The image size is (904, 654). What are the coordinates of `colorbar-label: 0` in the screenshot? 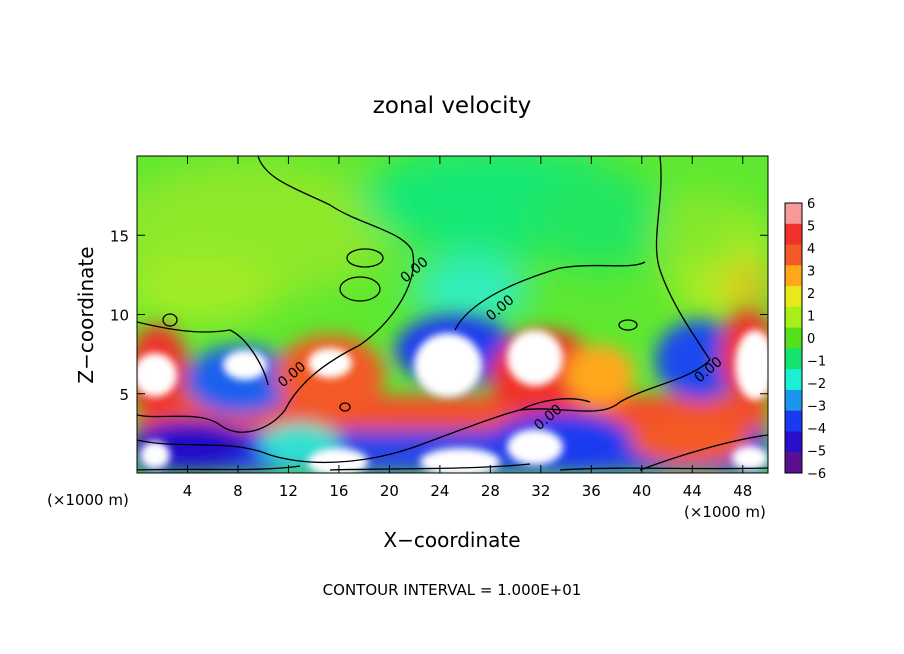 It's located at (811, 339).